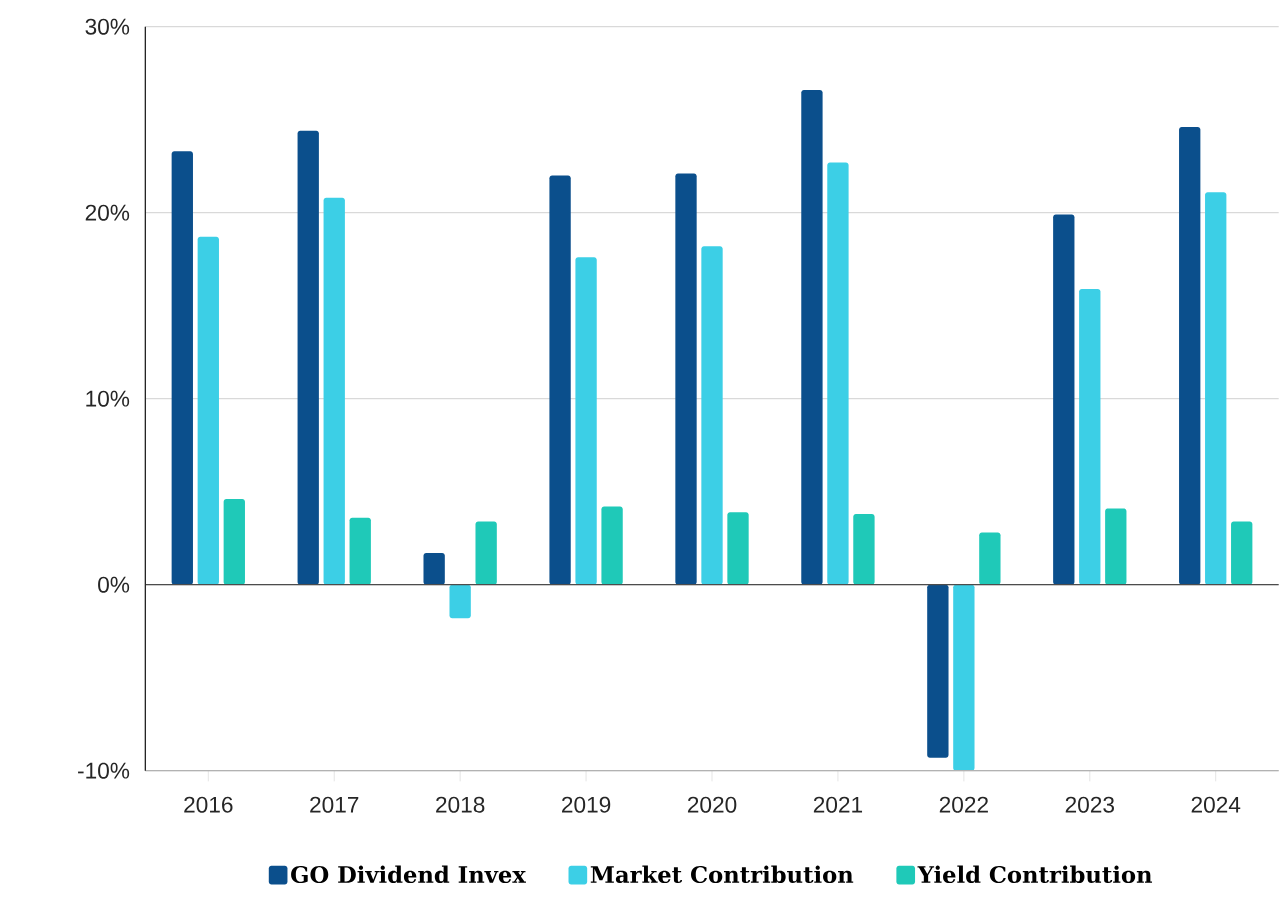 This screenshot has height=904, width=1280. I want to click on x-tick-label: 2020, so click(712, 804).